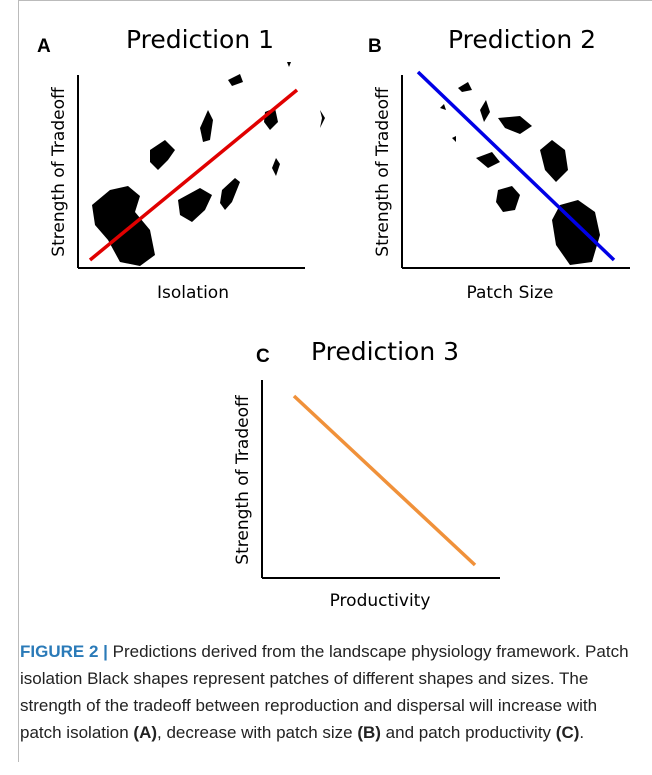 The height and width of the screenshot is (775, 652). What do you see at coordinates (193, 293) in the screenshot?
I see `x-axis-label: Isolation` at bounding box center [193, 293].